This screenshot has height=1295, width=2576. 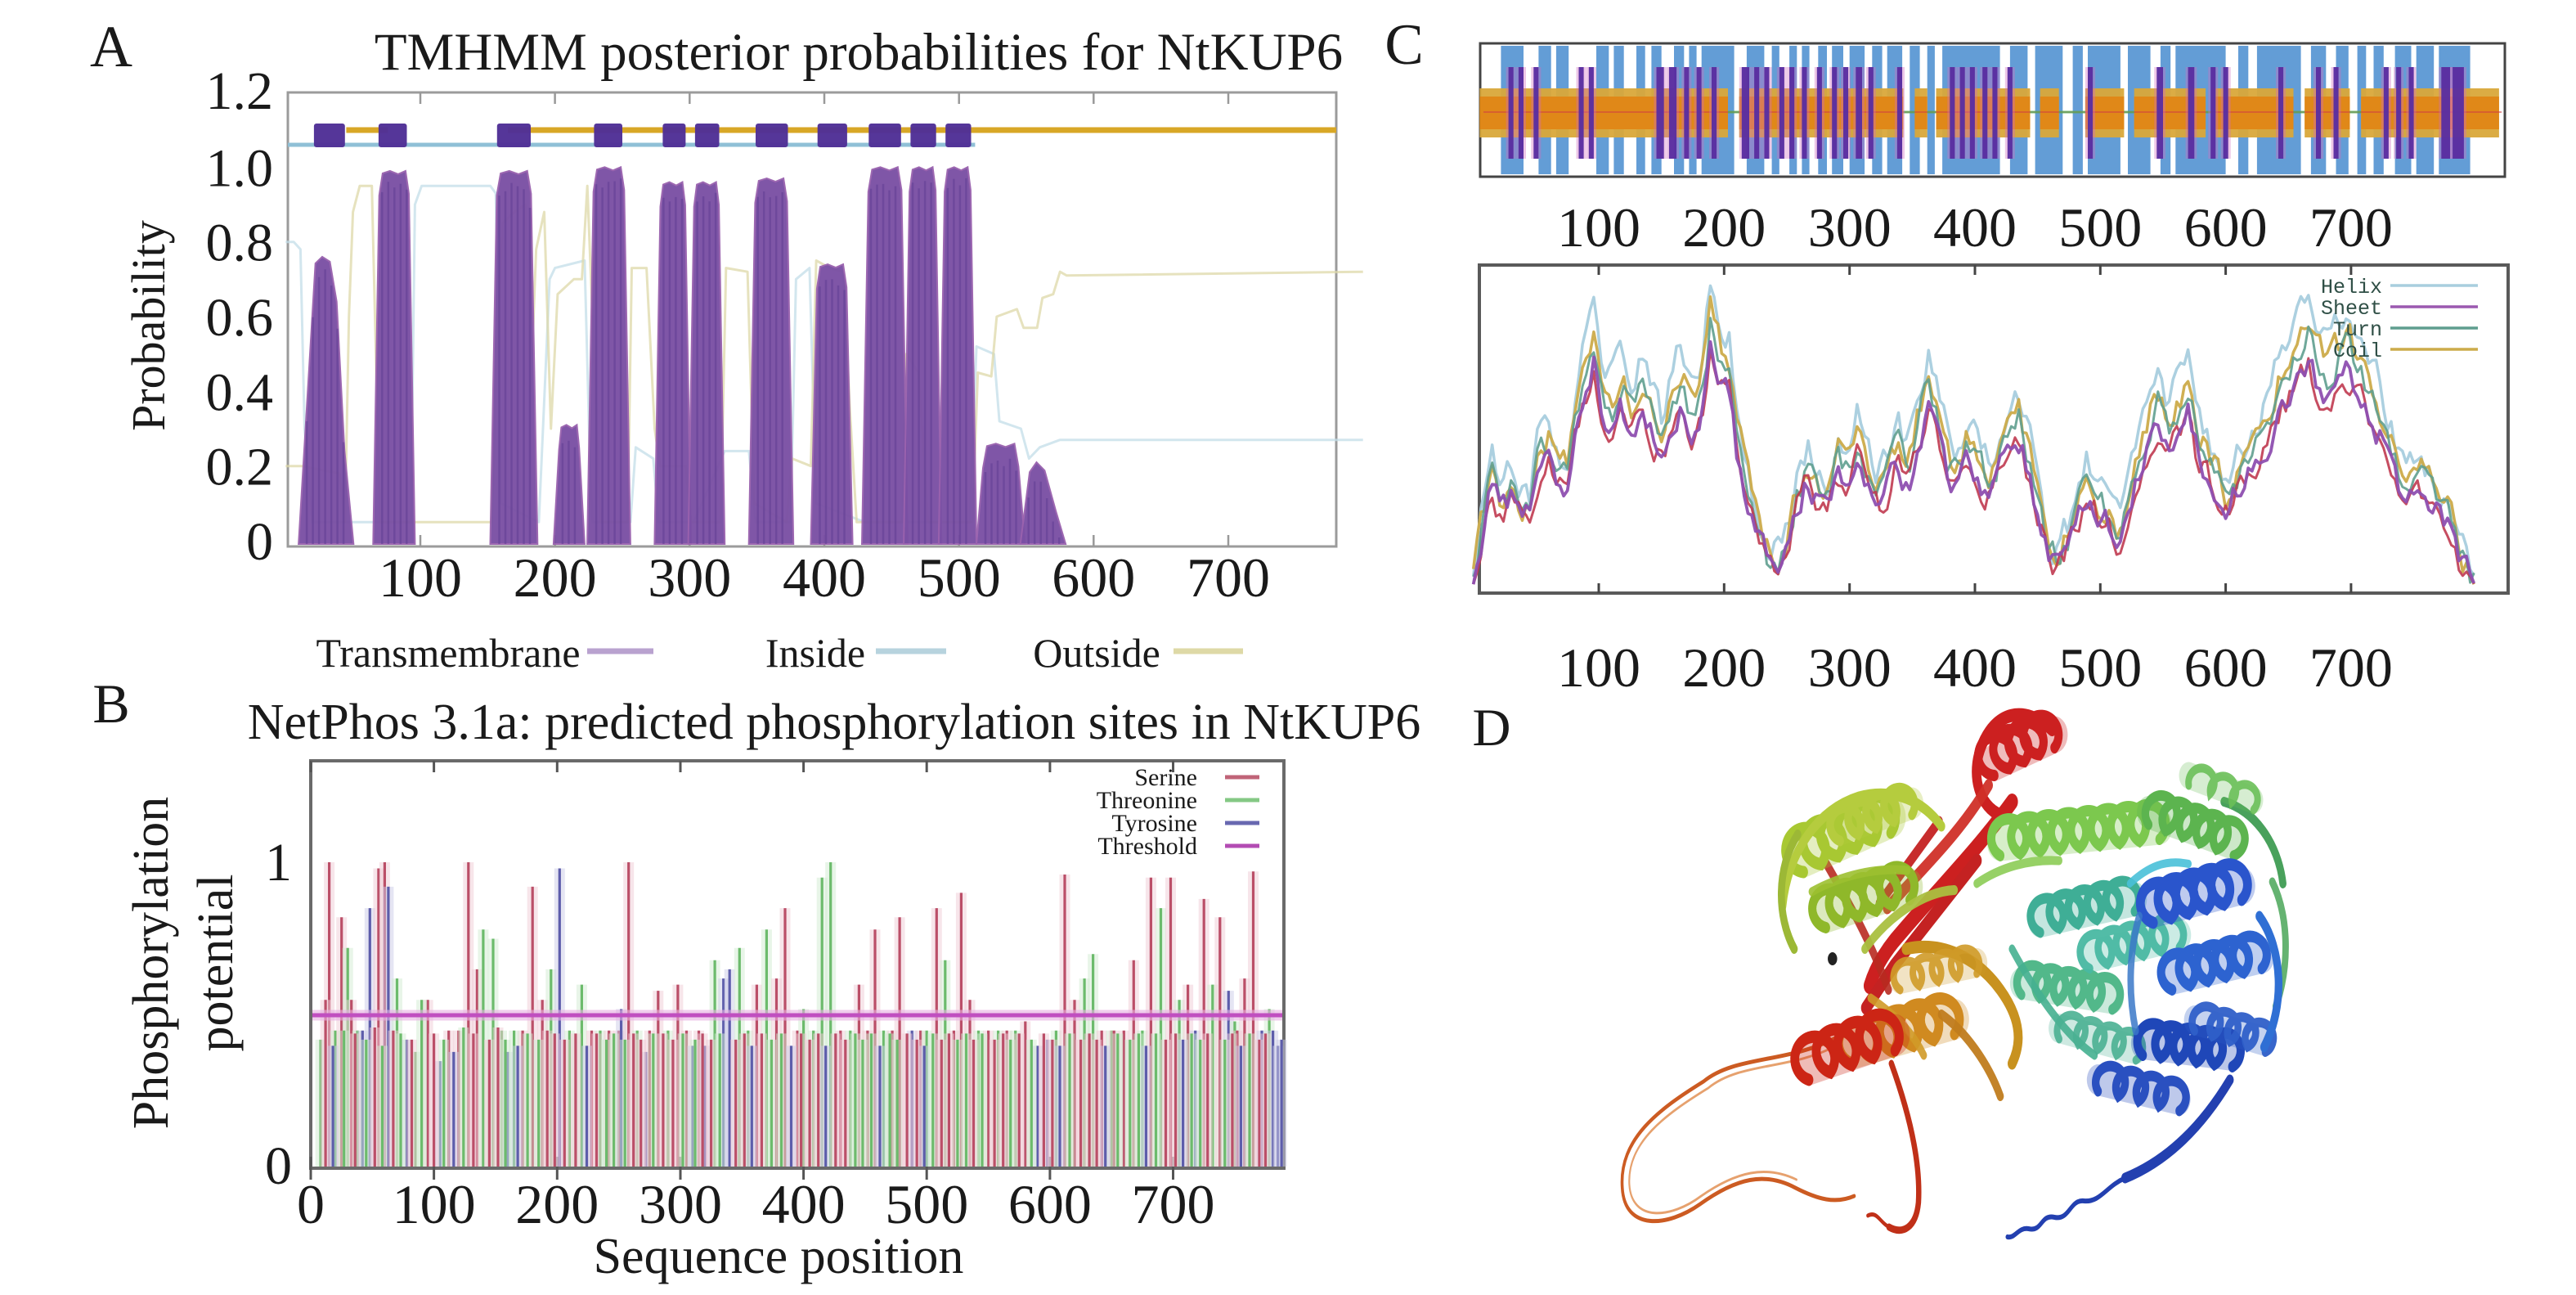 What do you see at coordinates (1492, 728) in the screenshot?
I see `svg-text: D` at bounding box center [1492, 728].